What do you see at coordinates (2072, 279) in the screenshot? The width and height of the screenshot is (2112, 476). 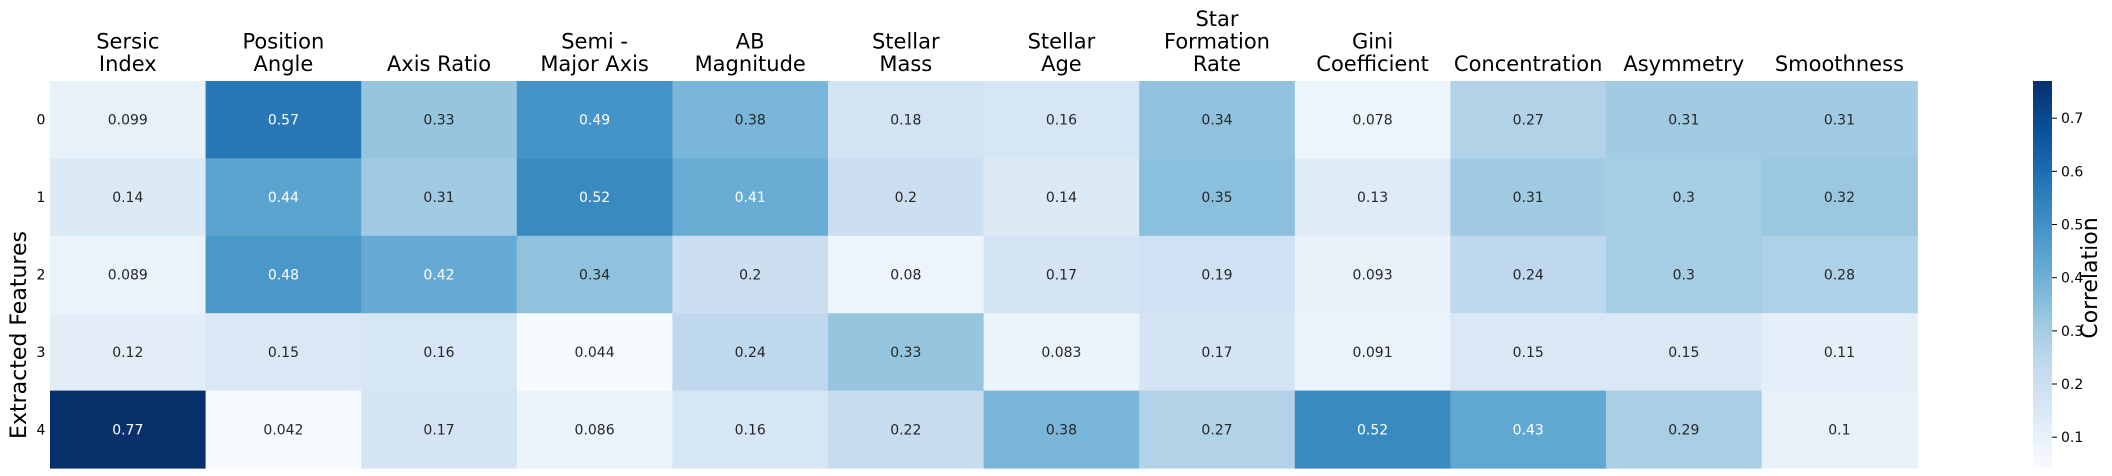 I see `colorbar-tick-label: 0.4` at bounding box center [2072, 279].